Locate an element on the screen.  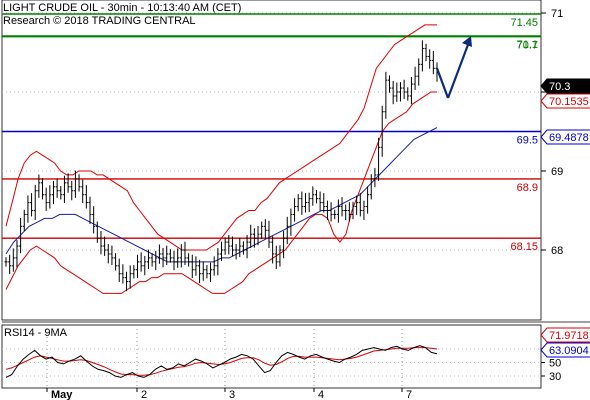
time-tick-label: May is located at coordinates (62, 394).